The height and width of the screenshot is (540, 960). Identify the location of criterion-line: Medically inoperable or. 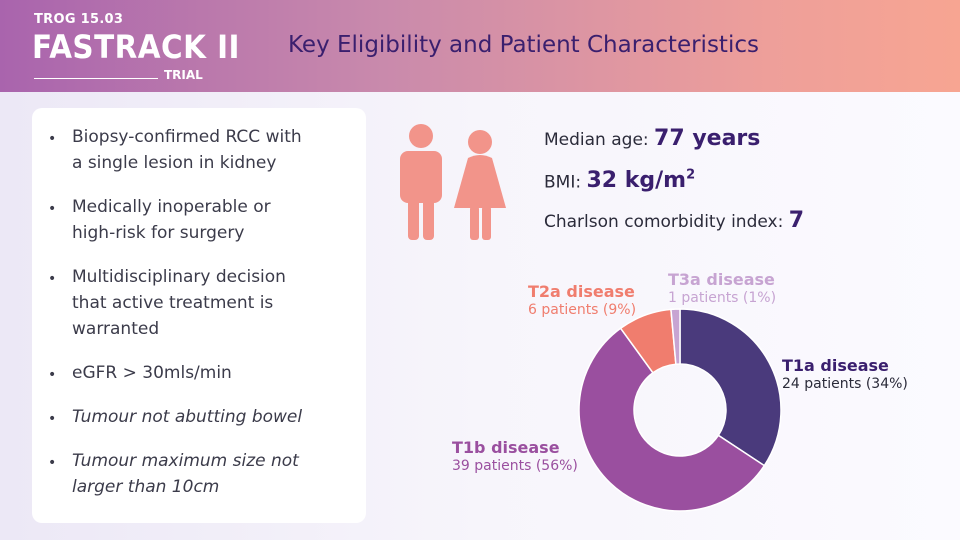
(171, 207).